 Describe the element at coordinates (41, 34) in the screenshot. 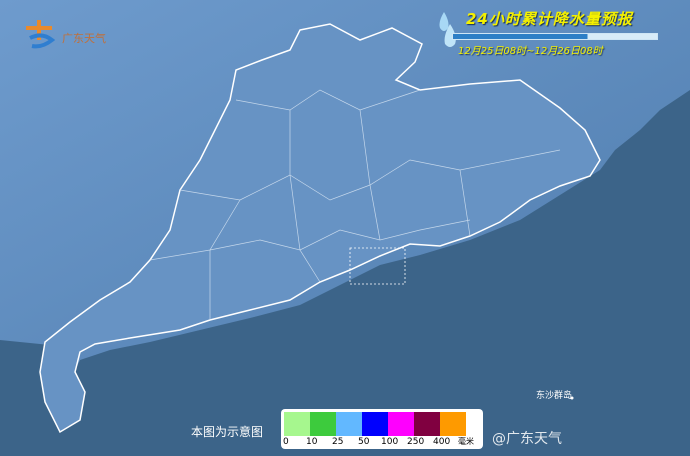

I see `guangdong-weather-logo` at that location.